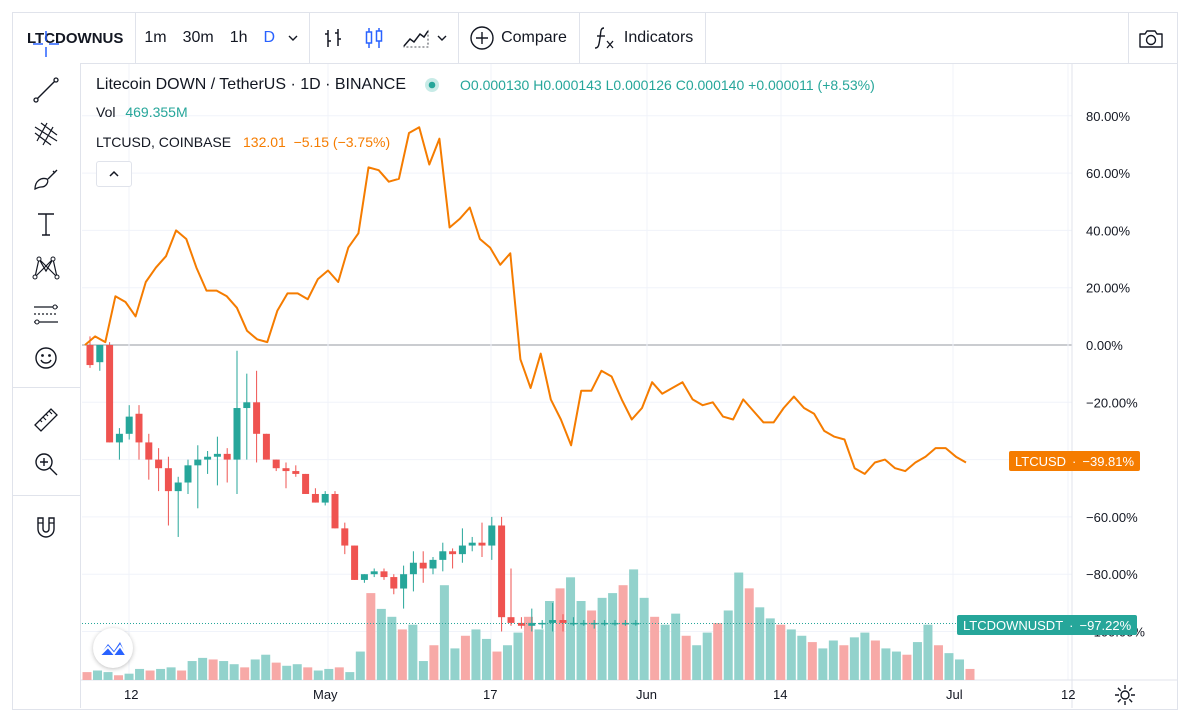  I want to click on area-type-icon, so click(416, 38).